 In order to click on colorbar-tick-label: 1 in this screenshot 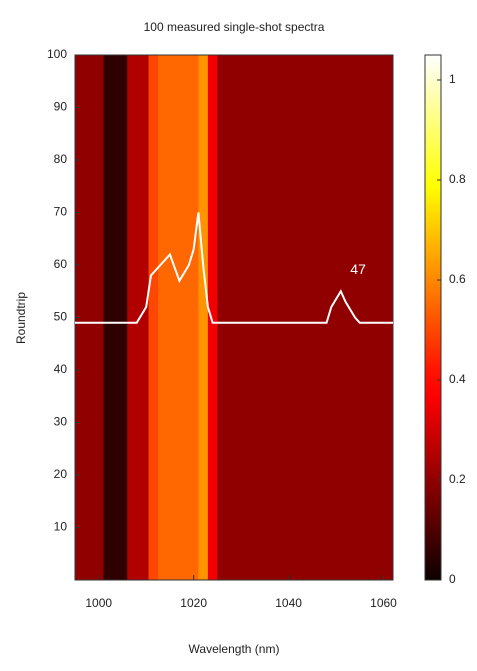, I will do `click(452, 79)`.